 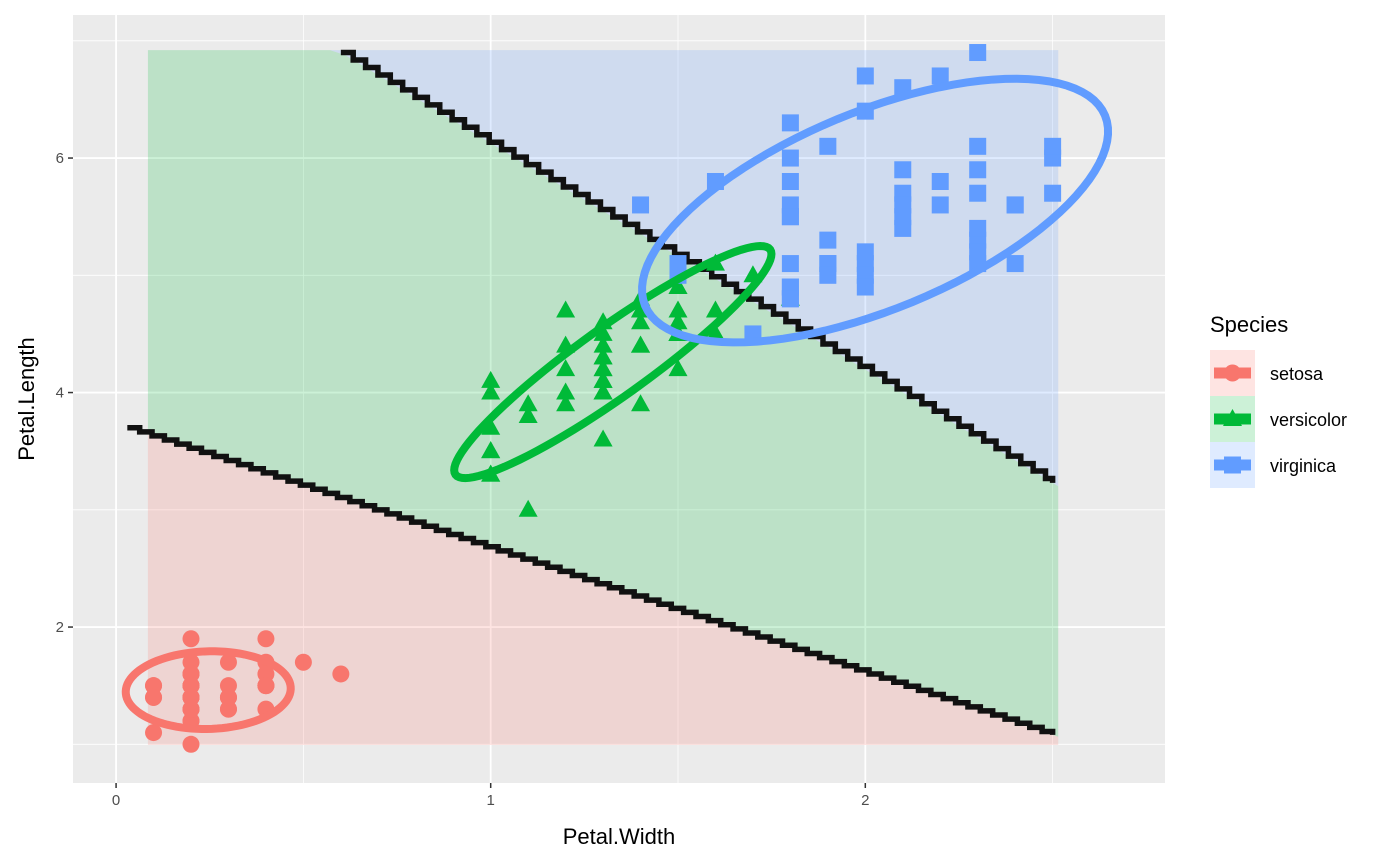 What do you see at coordinates (116, 800) in the screenshot?
I see `x-tick-label: 0` at bounding box center [116, 800].